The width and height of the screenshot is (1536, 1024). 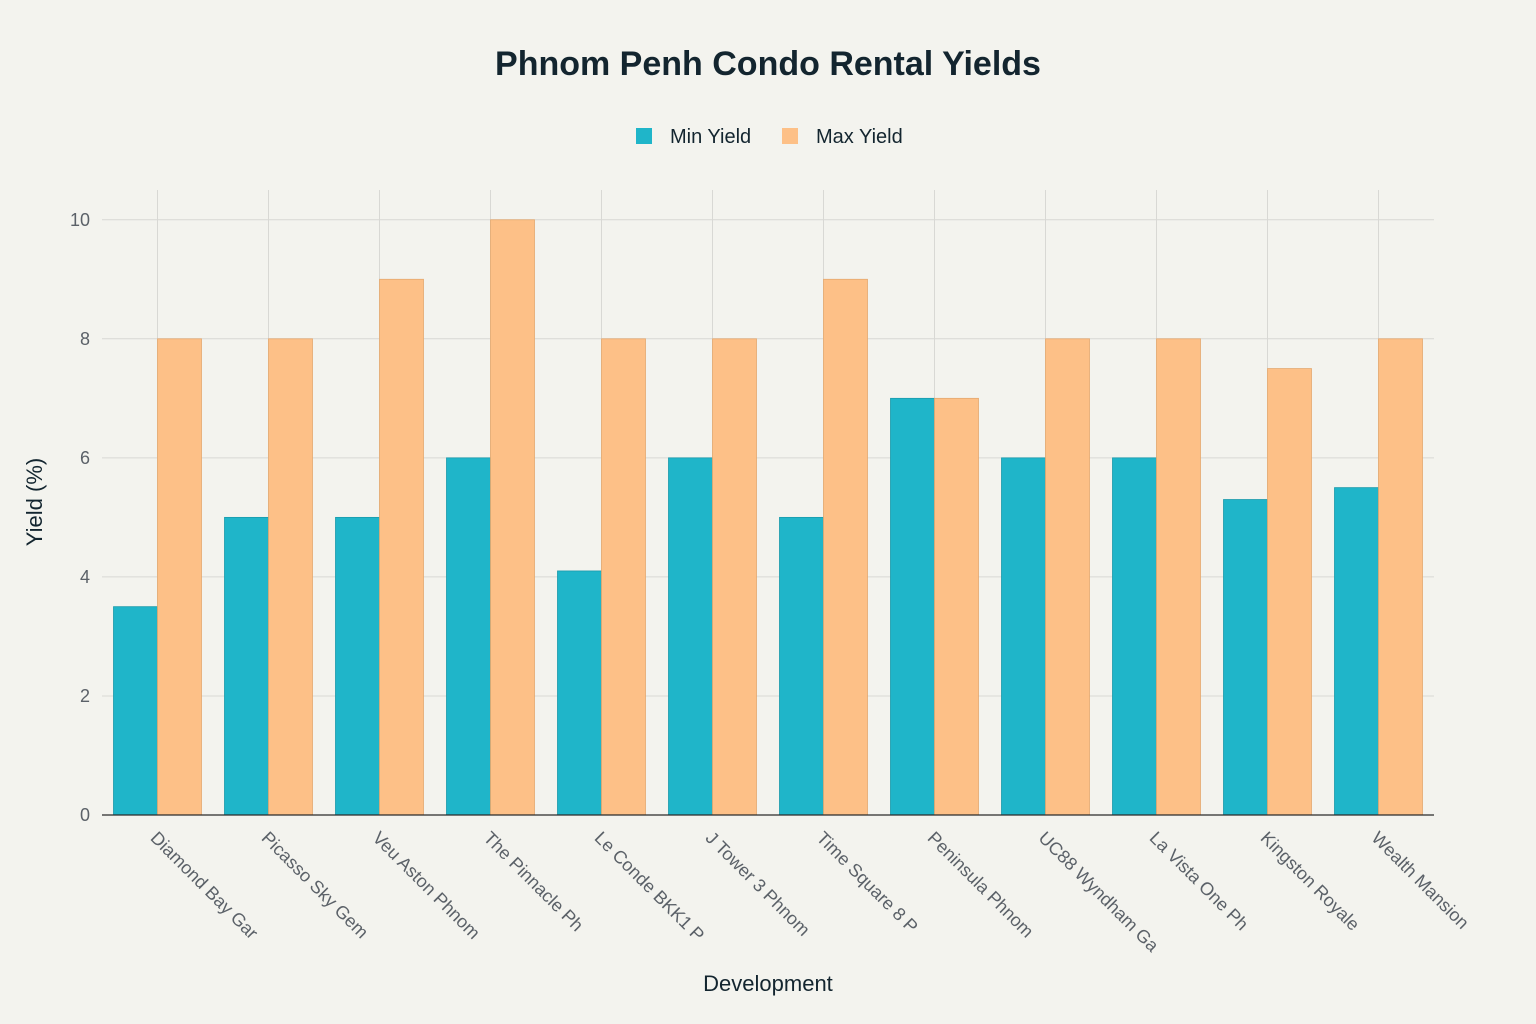 What do you see at coordinates (80, 220) in the screenshot?
I see `y-tick-label: 10` at bounding box center [80, 220].